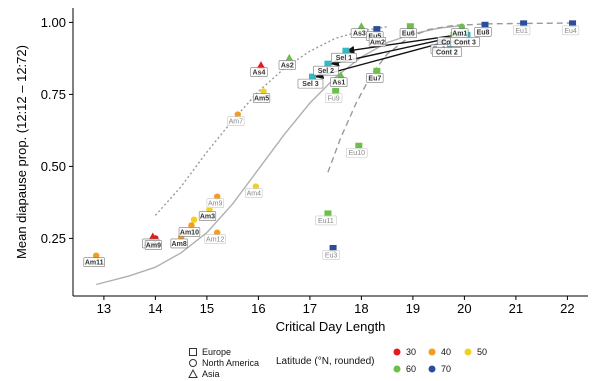  Describe the element at coordinates (193, 373) in the screenshot. I see `legend-triangle-icon` at that location.